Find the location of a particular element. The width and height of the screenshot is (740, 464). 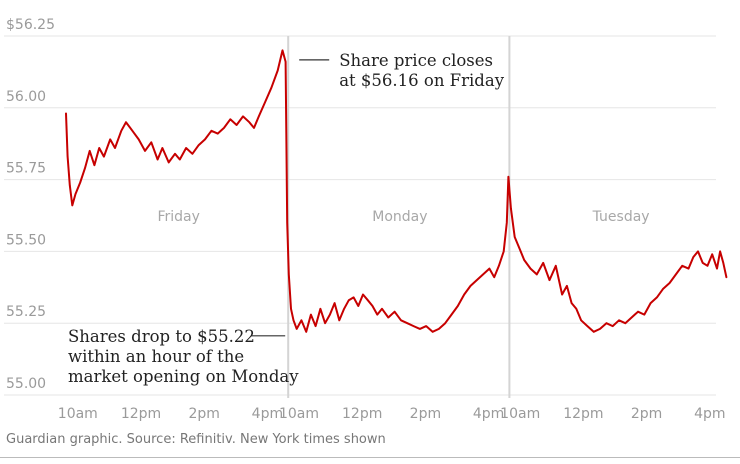

day-label: Tuesday is located at coordinates (621, 217).